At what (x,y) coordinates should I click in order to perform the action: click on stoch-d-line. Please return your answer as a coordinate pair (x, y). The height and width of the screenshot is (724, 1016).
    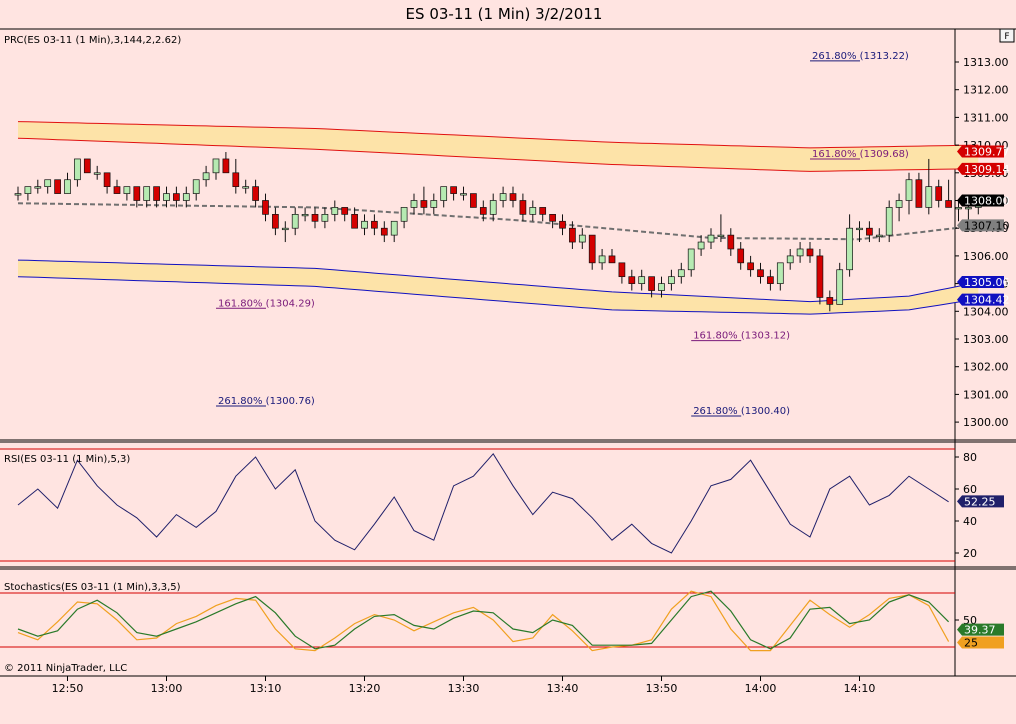
    Looking at the image, I should click on (483, 620).